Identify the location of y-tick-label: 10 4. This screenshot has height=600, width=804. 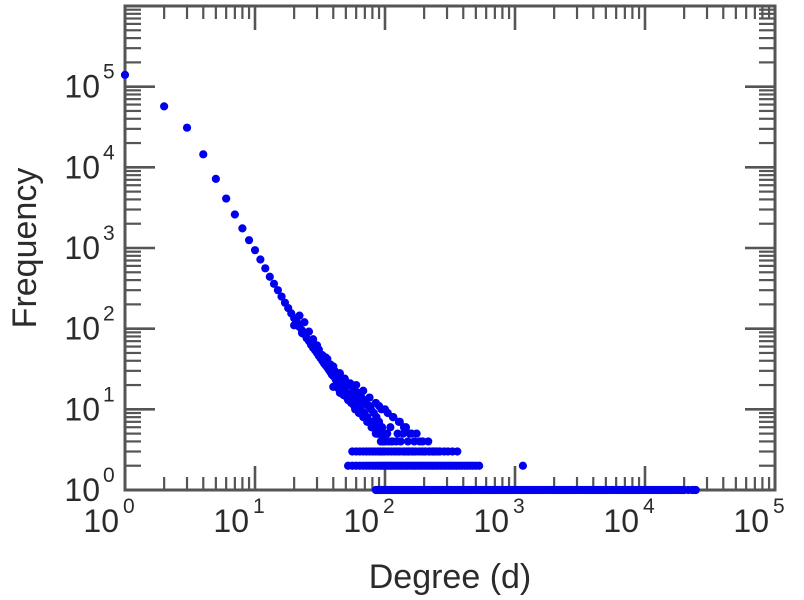
(89, 163).